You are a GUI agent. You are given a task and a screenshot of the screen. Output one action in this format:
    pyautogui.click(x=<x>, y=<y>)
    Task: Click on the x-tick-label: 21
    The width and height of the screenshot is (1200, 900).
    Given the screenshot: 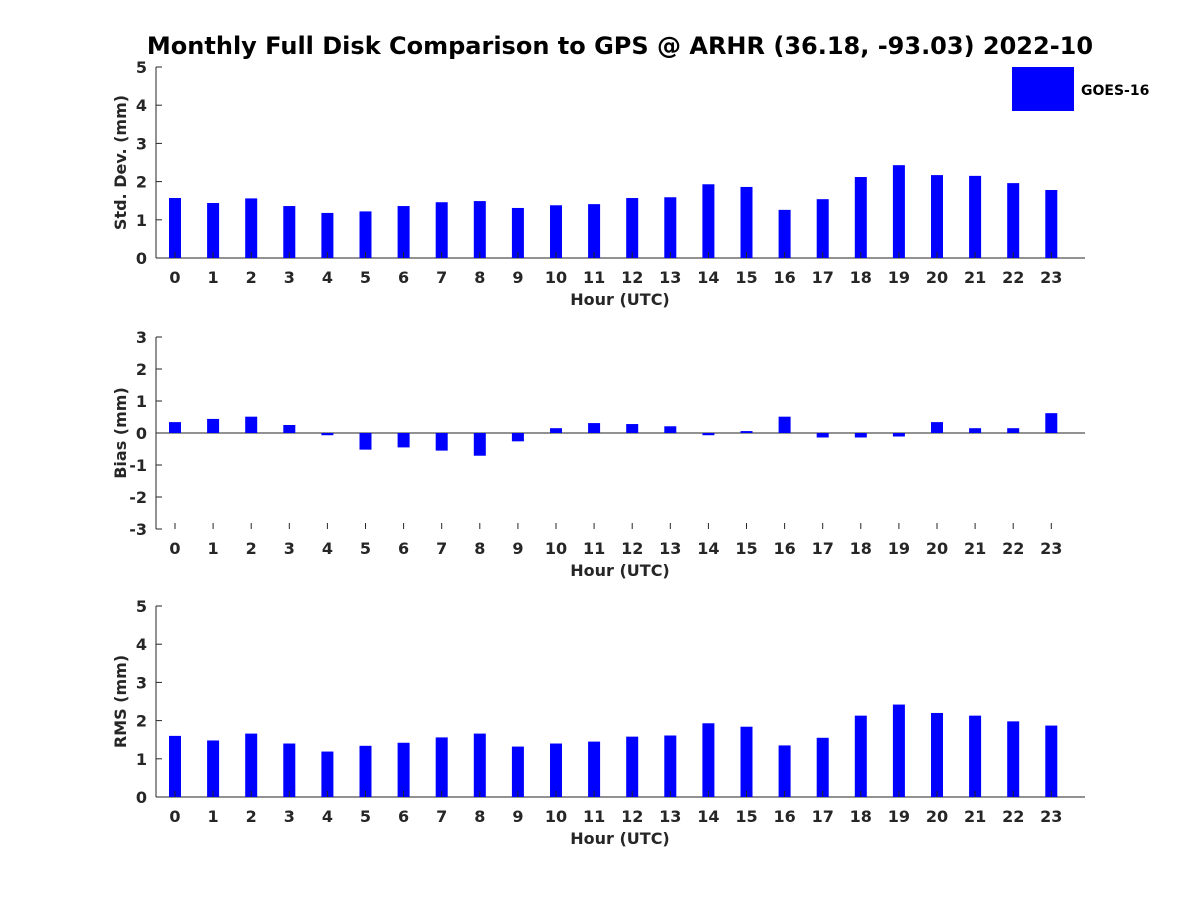 What is the action you would take?
    pyautogui.click(x=975, y=277)
    